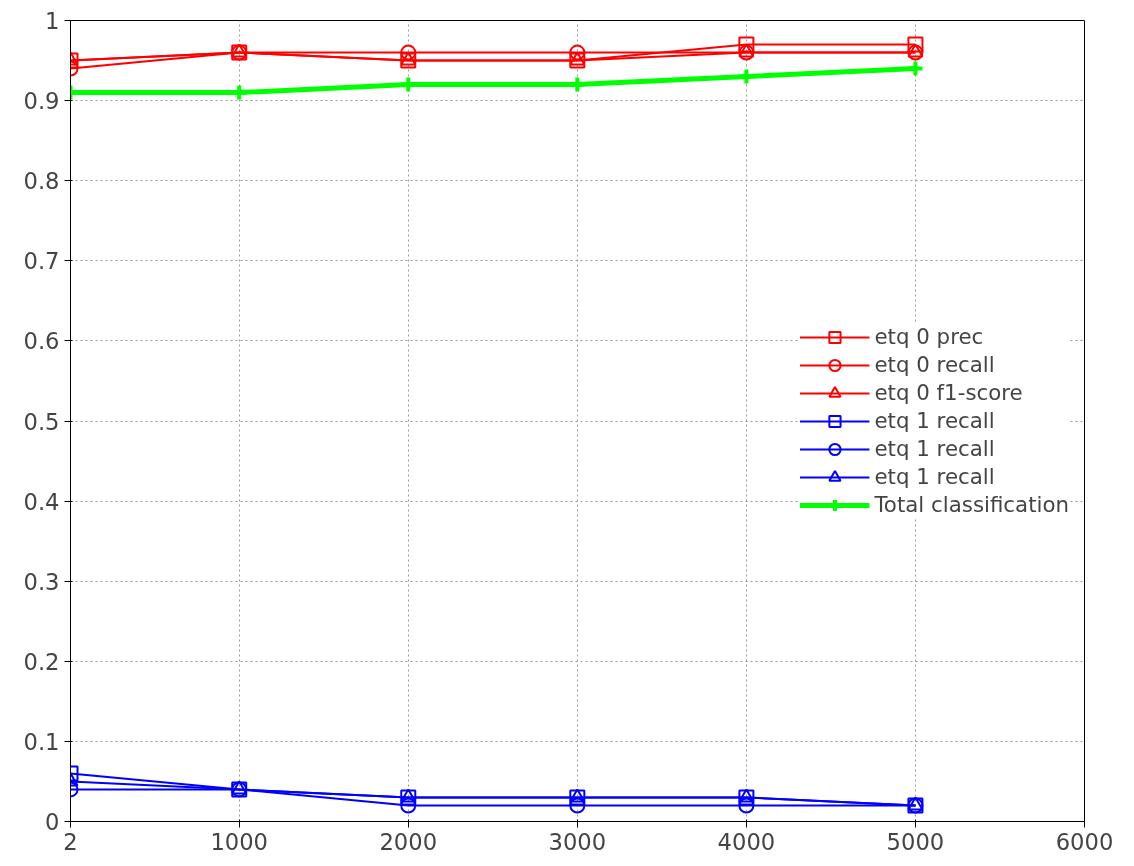 The image size is (1134, 866). Describe the element at coordinates (41, 741) in the screenshot. I see `y-tick-label: 0.1` at that location.